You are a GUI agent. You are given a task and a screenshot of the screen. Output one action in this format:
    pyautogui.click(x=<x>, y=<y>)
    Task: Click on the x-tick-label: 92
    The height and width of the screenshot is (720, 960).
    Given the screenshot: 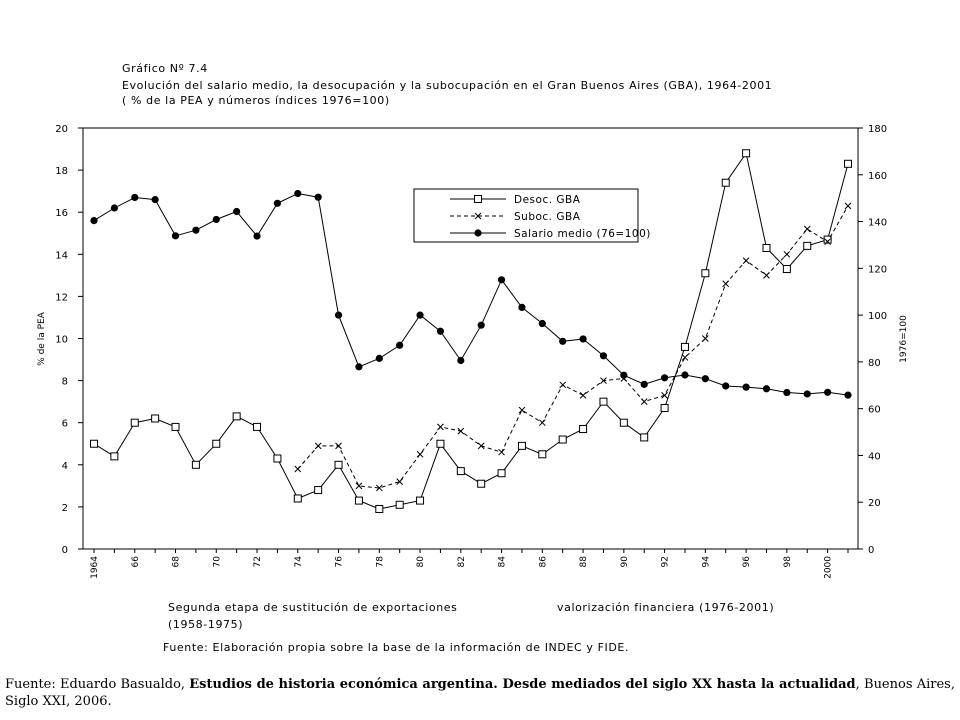 What is the action you would take?
    pyautogui.click(x=666, y=561)
    